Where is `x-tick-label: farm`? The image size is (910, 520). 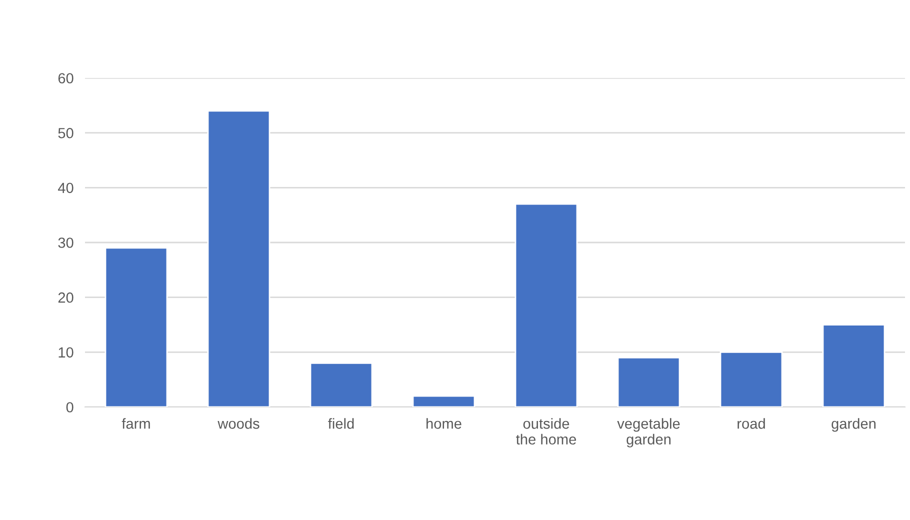
x-tick-label: farm is located at coordinates (136, 423).